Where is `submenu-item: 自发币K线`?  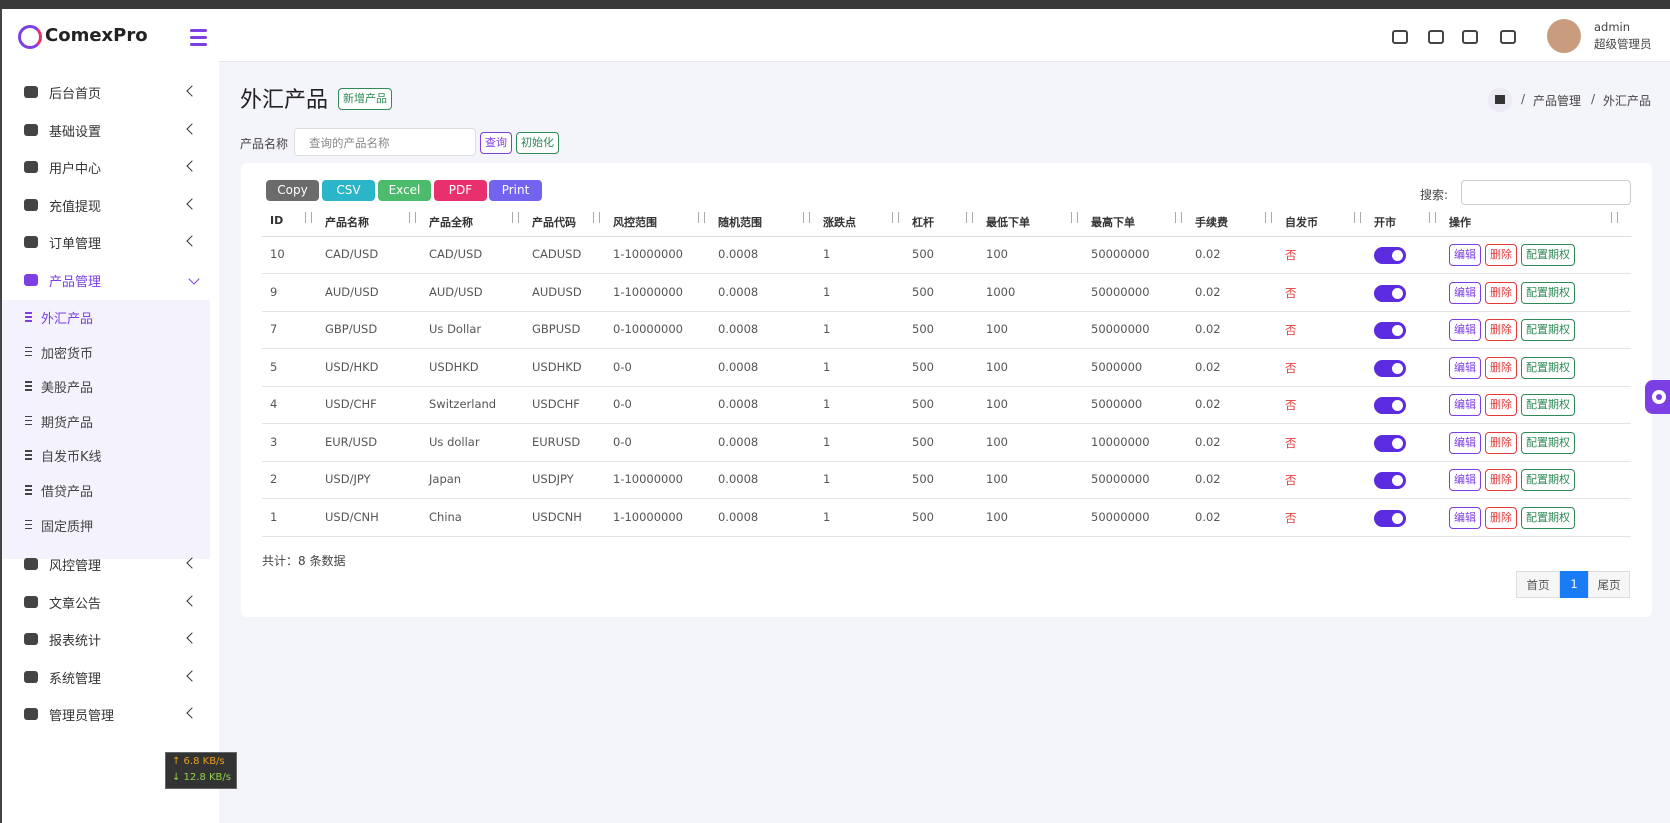
submenu-item: 自发币K线 is located at coordinates (71, 458).